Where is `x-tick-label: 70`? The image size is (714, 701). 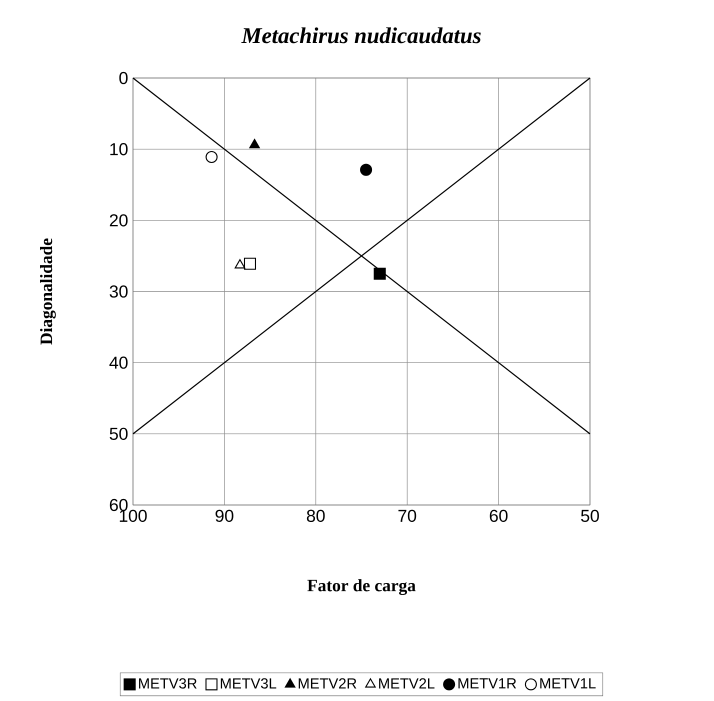
x-tick-label: 70 is located at coordinates (407, 516).